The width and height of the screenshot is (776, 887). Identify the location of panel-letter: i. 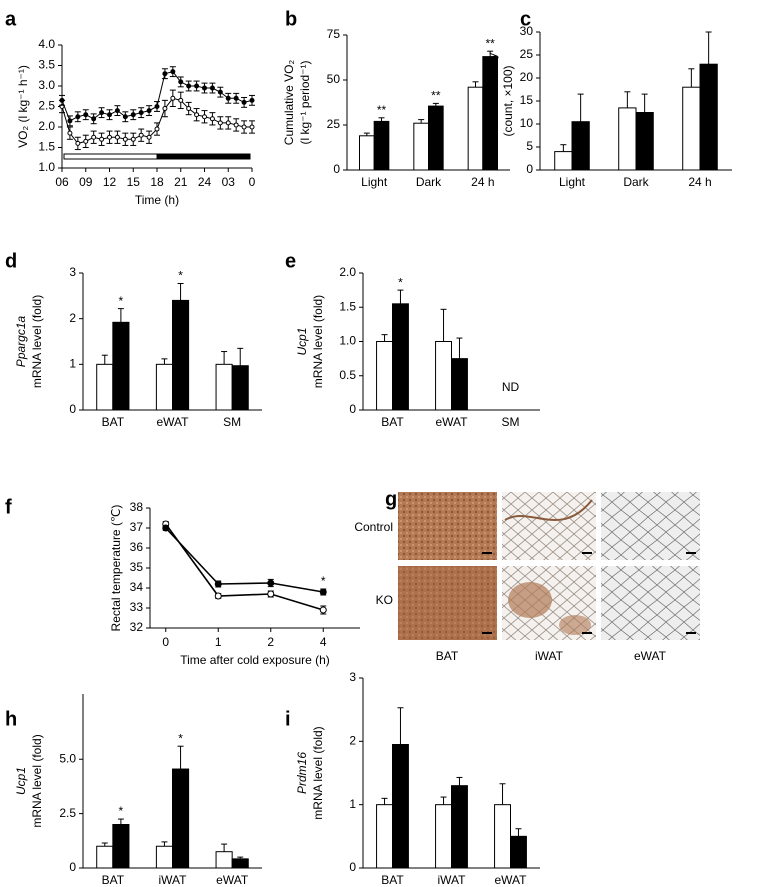
(288, 719).